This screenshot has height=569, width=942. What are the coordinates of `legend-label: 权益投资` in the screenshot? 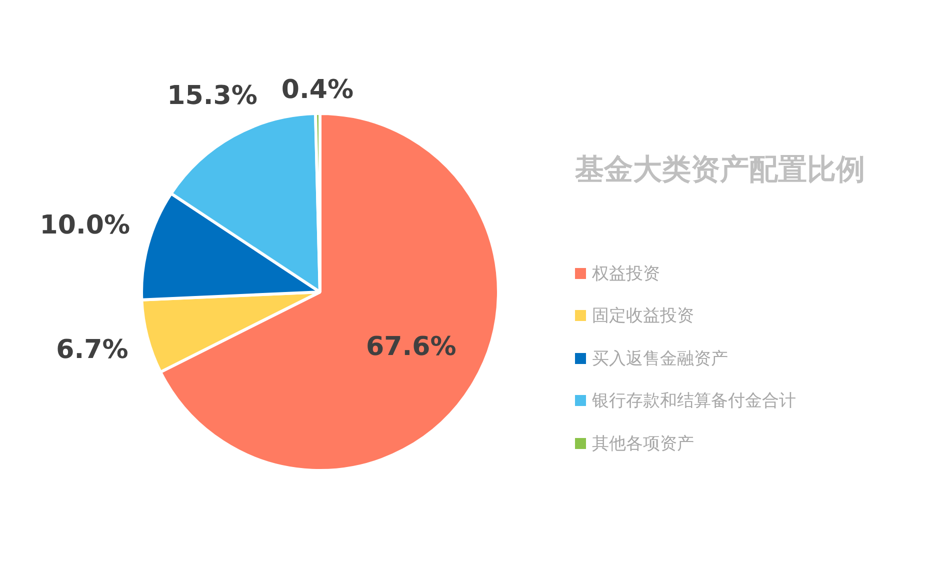 It's located at (626, 273).